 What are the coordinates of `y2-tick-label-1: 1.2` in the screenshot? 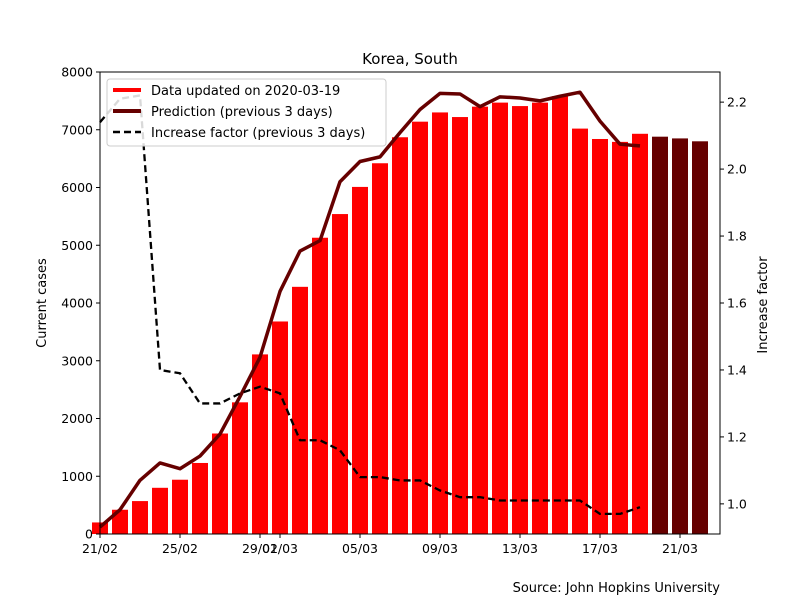 It's located at (737, 436).